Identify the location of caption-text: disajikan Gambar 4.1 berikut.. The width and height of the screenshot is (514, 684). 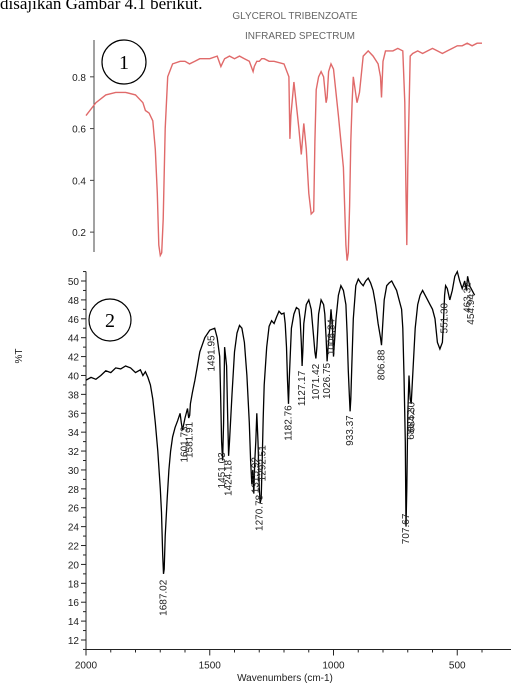
(101, 6).